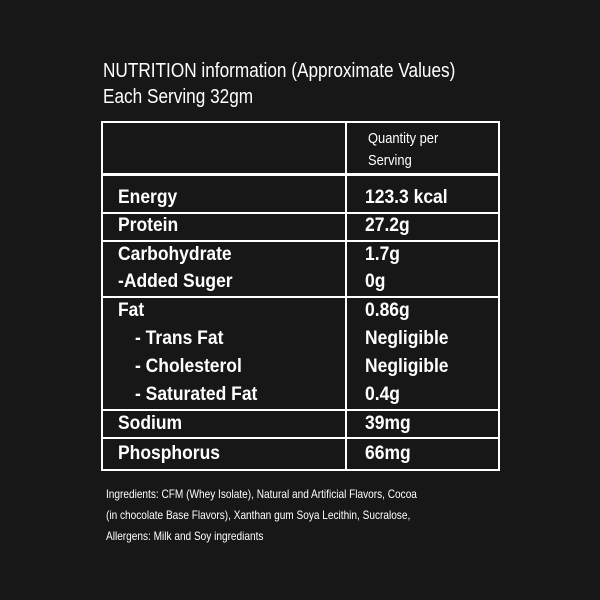 Image resolution: width=600 pixels, height=600 pixels. I want to click on table-row-trans-fat: - Trans Fat Negligible, so click(300, 339).